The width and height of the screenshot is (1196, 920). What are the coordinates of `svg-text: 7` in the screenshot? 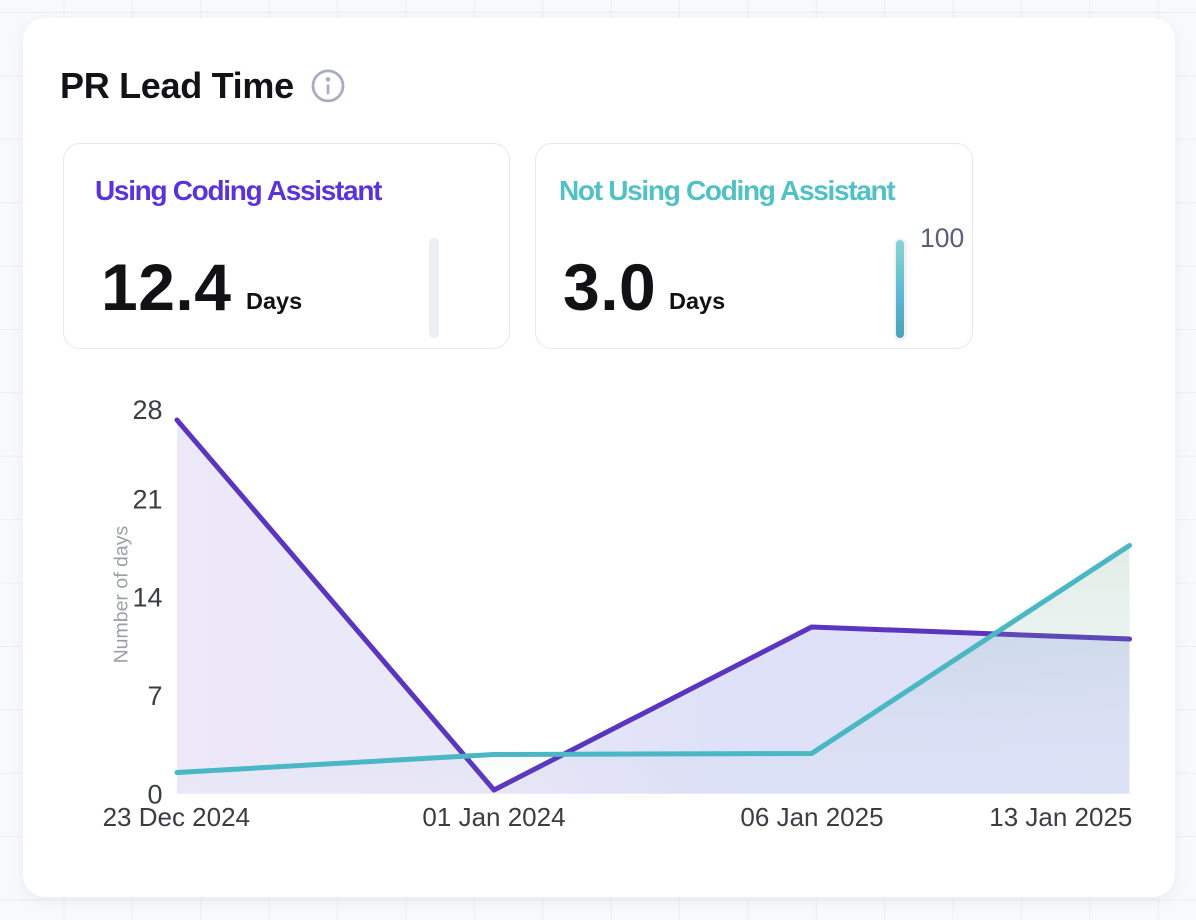 It's located at (154, 696).